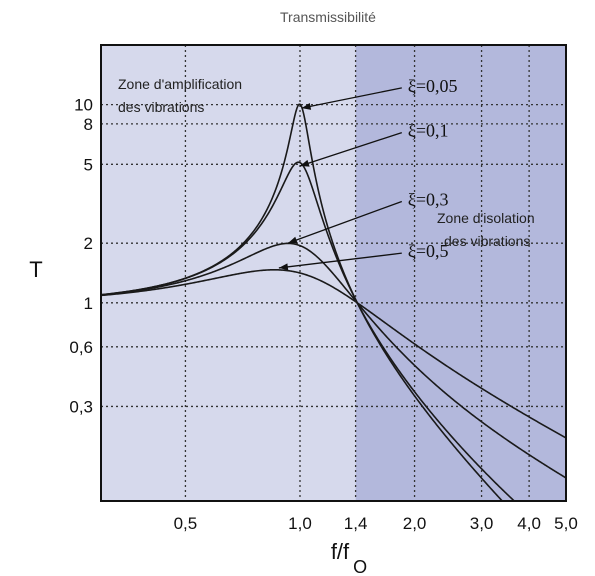 This screenshot has height=576, width=595. Describe the element at coordinates (433, 168) in the screenshot. I see `series-labels: ξ=0,05 ξ=0,1 ξ=0,3 ξ=0,5` at that location.